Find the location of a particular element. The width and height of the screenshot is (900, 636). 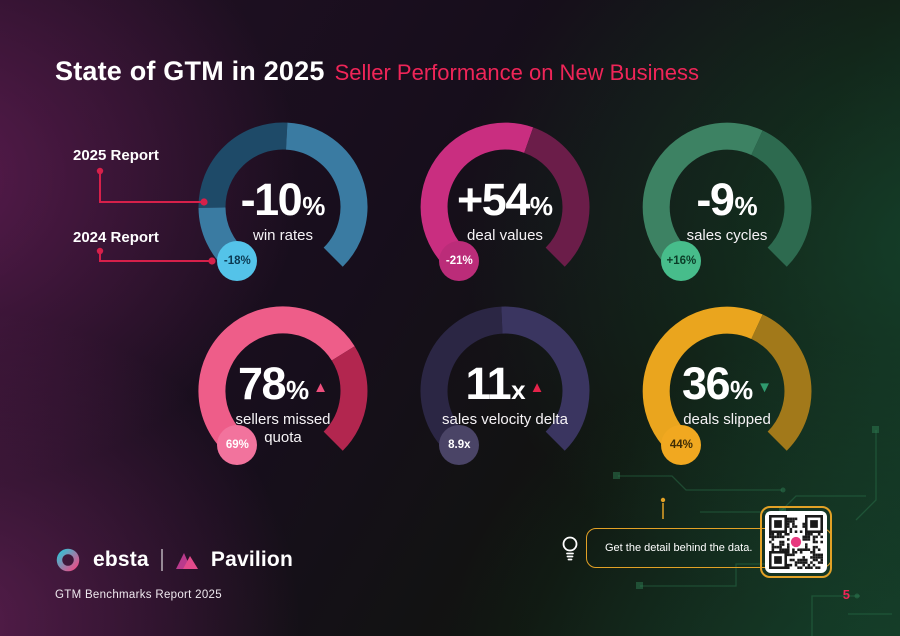

gauge-label: deal values is located at coordinates (505, 235).